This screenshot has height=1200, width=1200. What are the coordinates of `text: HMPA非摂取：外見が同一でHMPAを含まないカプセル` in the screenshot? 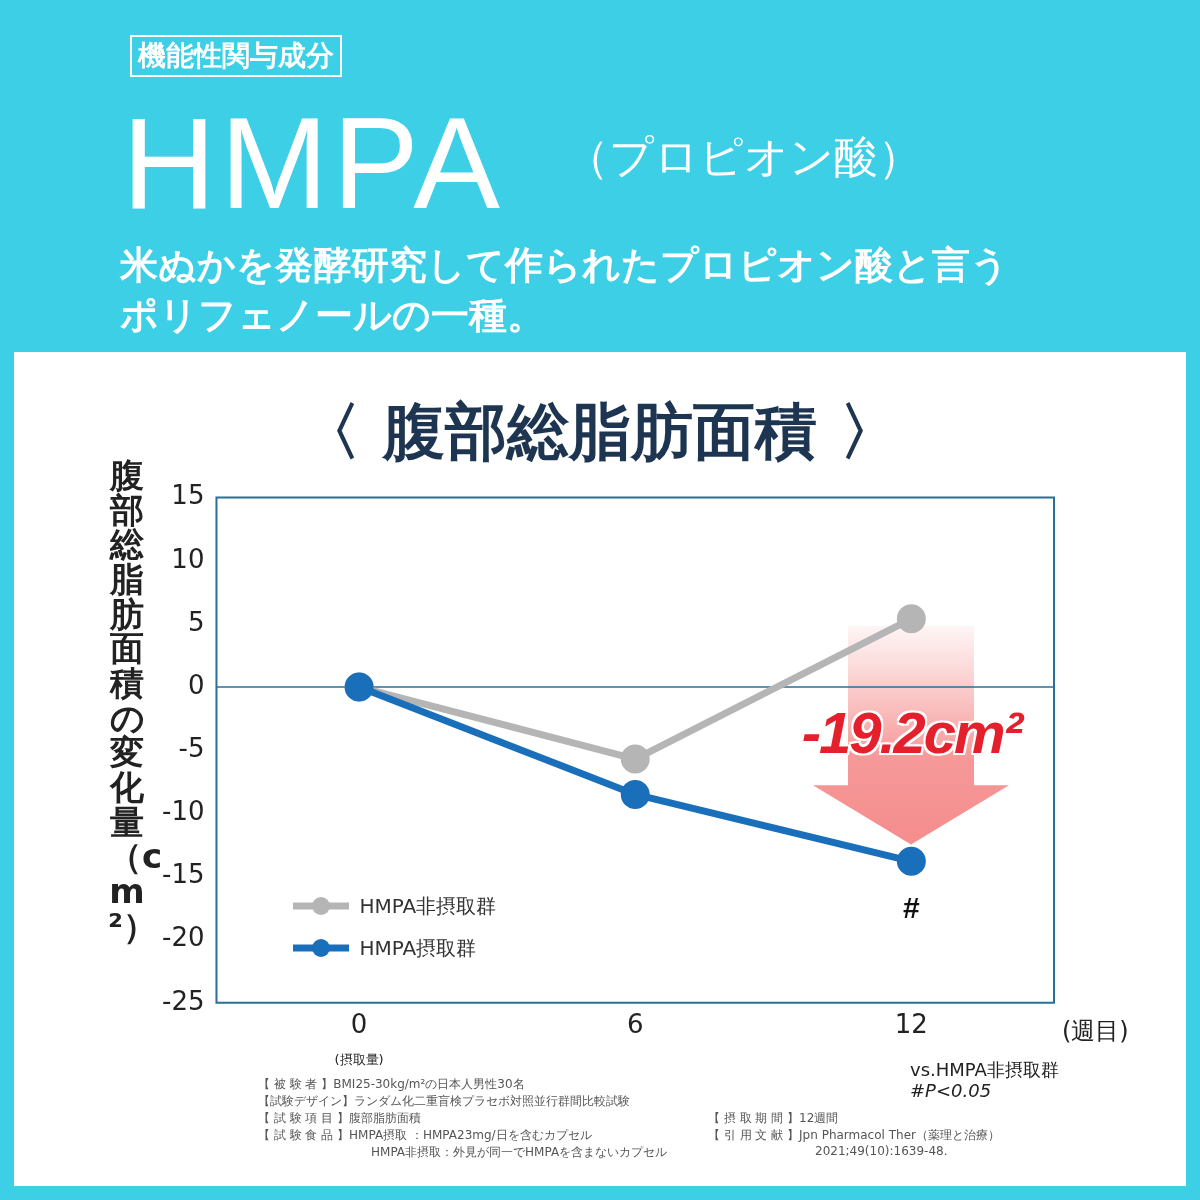 It's located at (519, 1152).